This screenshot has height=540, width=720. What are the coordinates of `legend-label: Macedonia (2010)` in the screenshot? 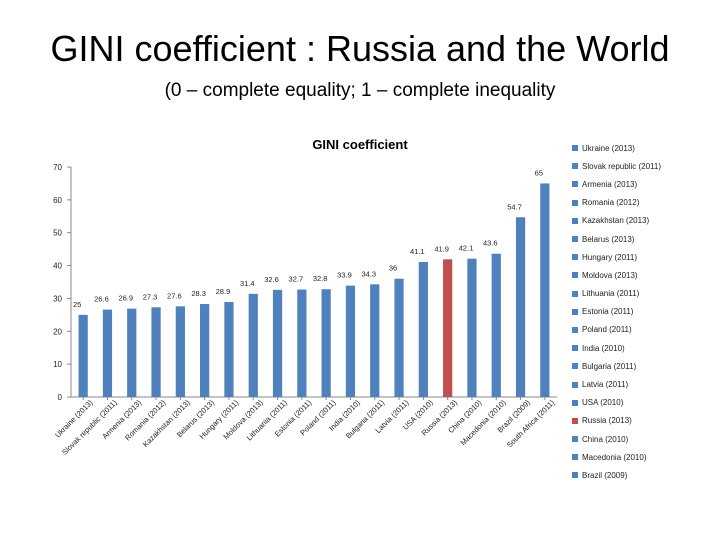 It's located at (614, 457).